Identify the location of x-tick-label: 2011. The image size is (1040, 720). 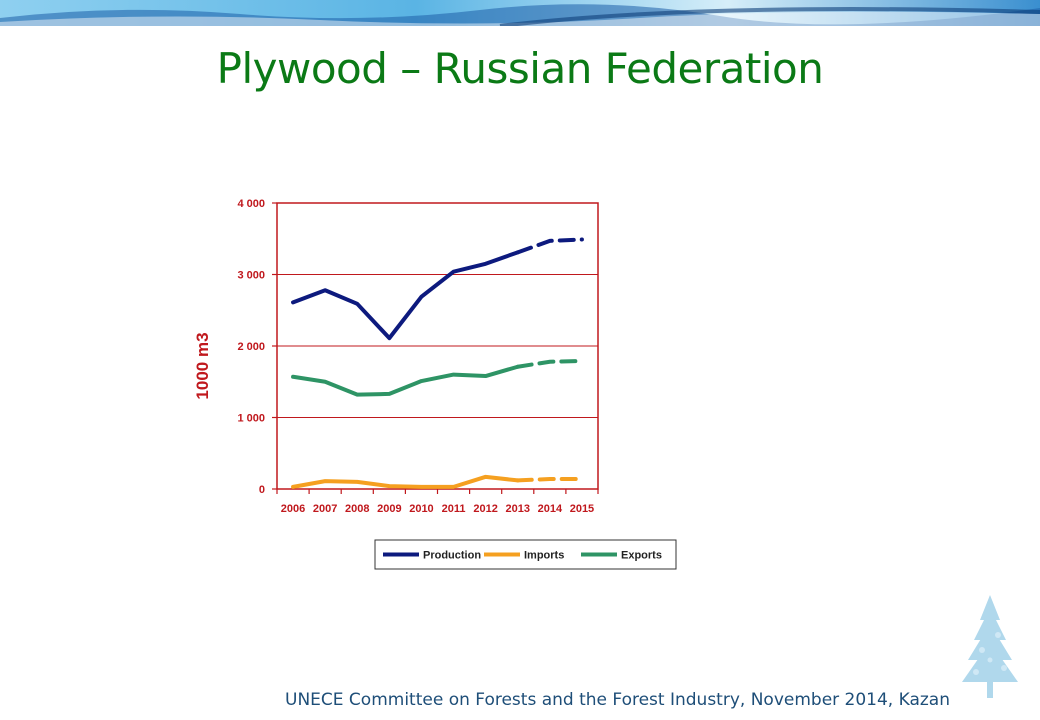
(454, 509).